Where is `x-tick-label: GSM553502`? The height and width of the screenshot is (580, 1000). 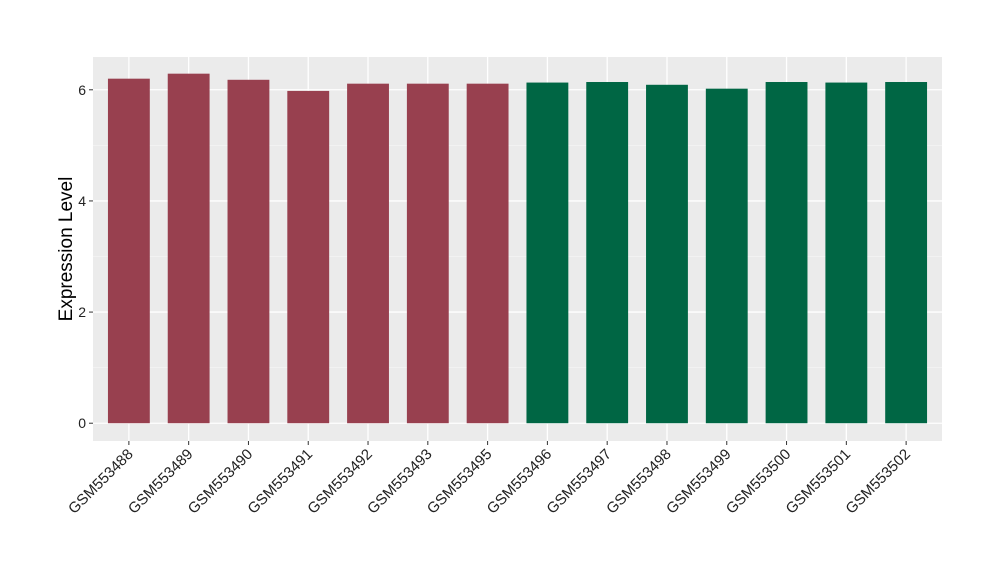 x-tick-label: GSM553502 is located at coordinates (878, 482).